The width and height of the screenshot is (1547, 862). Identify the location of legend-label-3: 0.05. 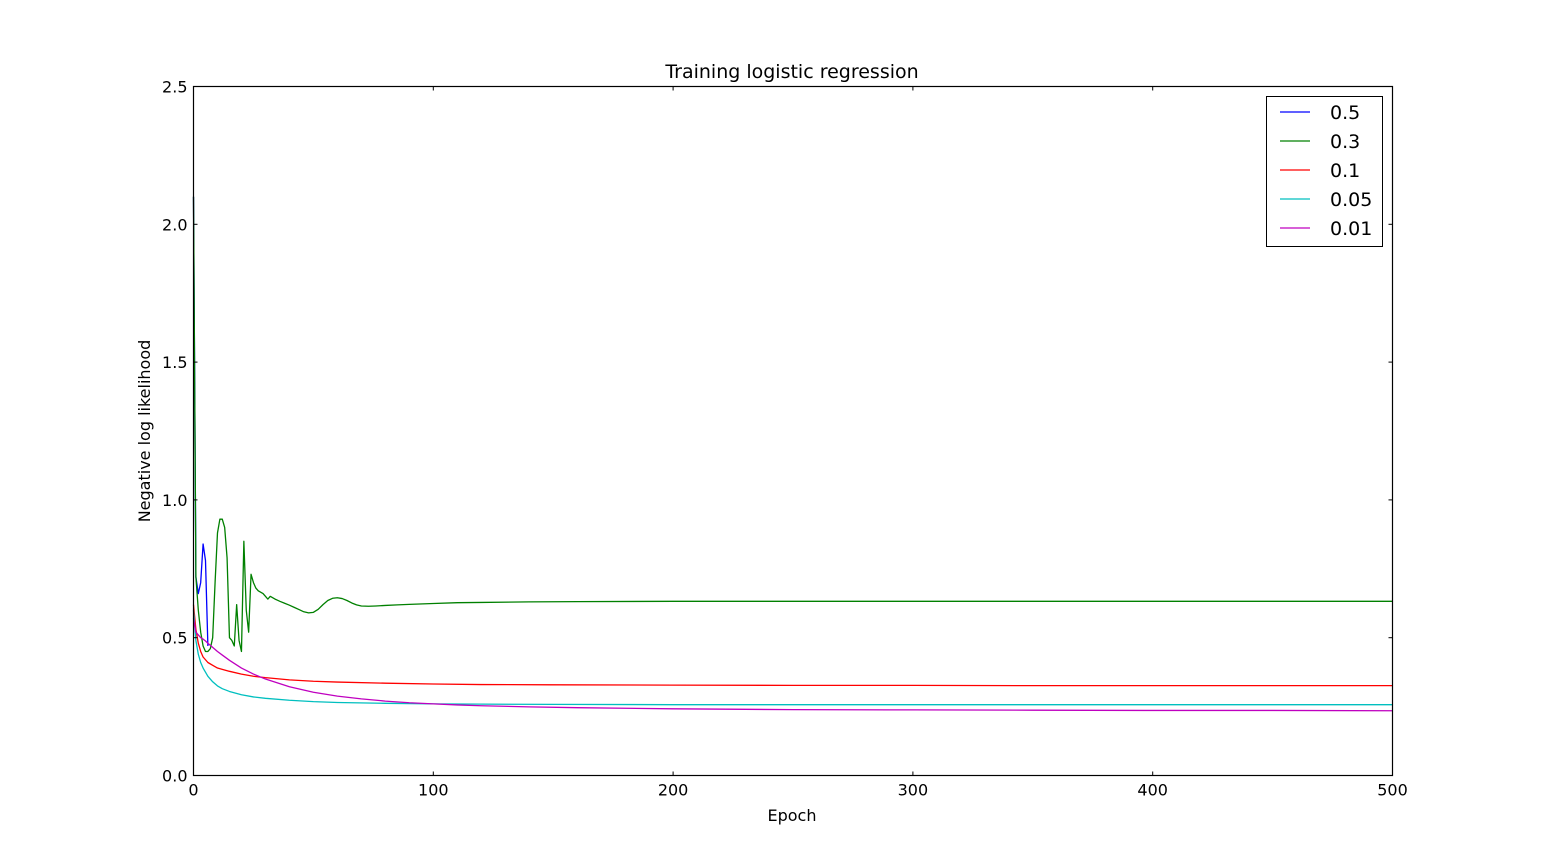
(1351, 200).